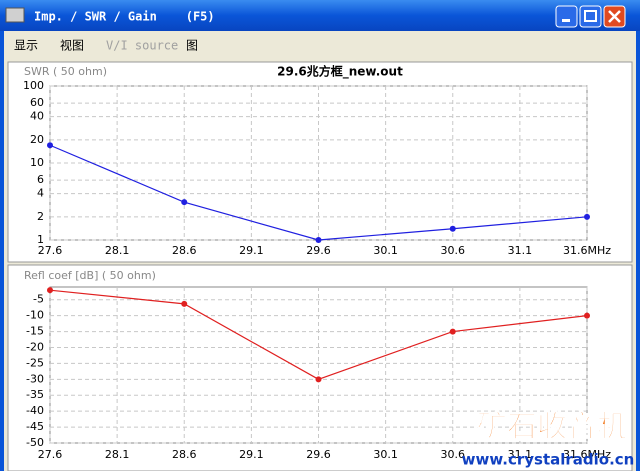  Describe the element at coordinates (566, 16) in the screenshot. I see `minimize-button` at that location.